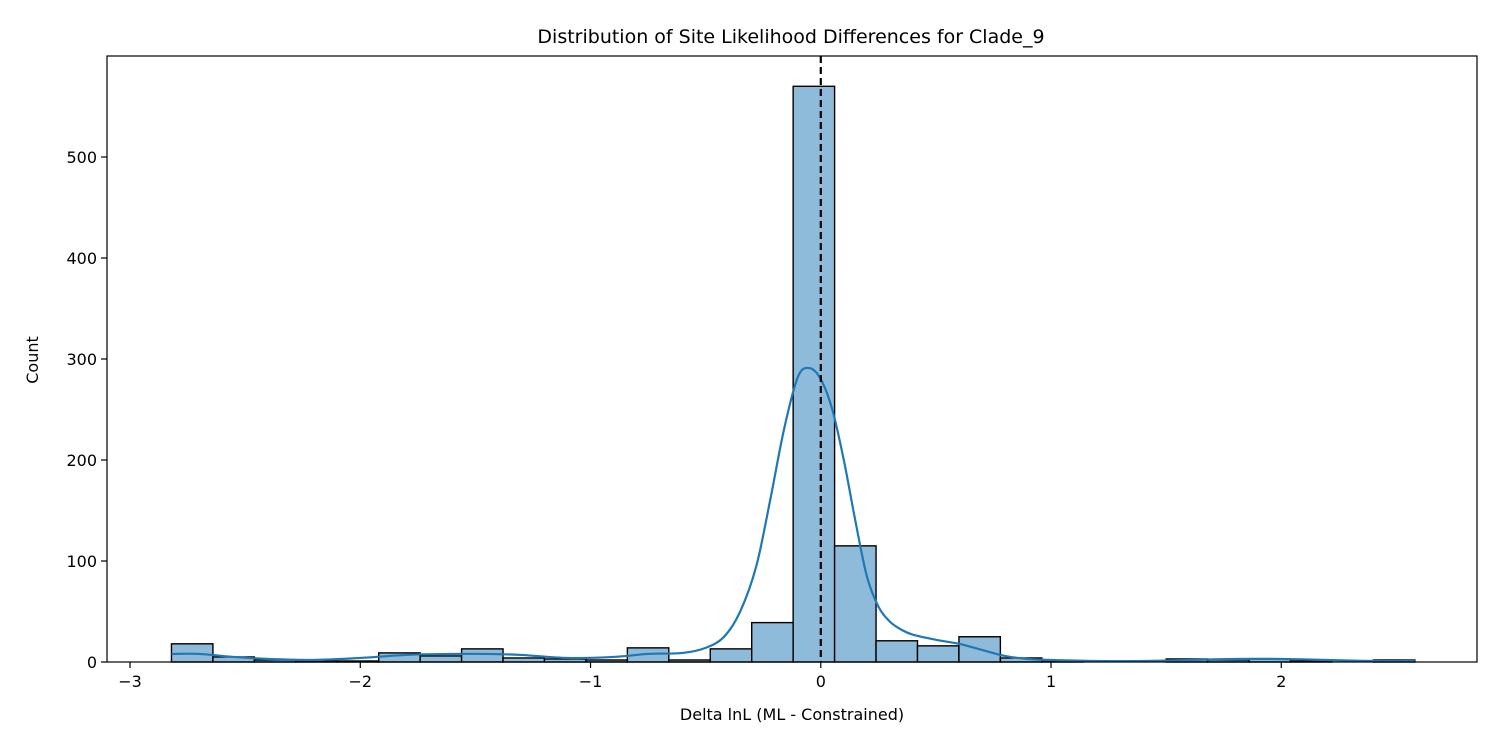 The height and width of the screenshot is (750, 1500). I want to click on x-tick-label: 0, so click(821, 681).